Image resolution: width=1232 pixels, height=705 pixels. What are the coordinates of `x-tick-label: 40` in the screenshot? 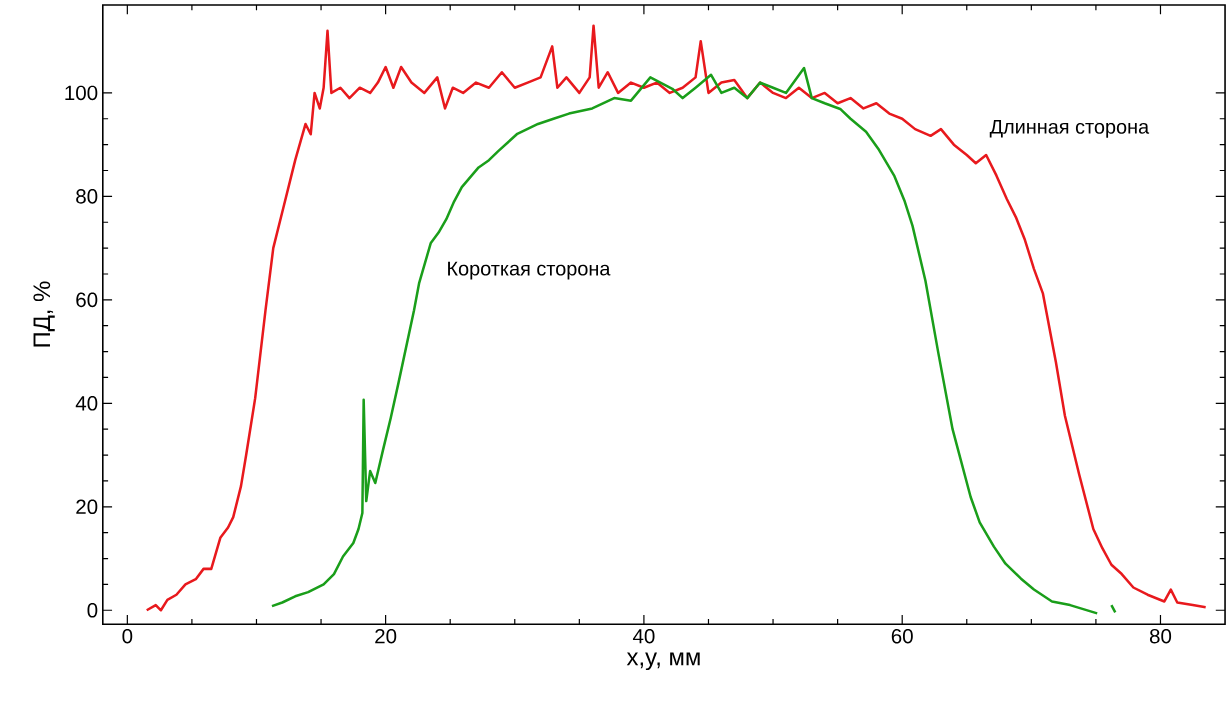 It's located at (643, 636).